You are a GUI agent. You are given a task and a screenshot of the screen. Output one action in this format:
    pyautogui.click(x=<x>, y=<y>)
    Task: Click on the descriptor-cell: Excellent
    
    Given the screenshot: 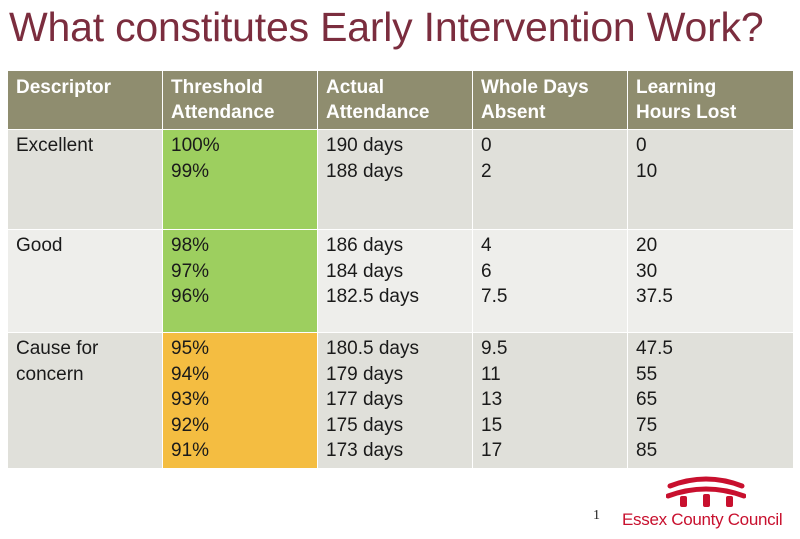 What is the action you would take?
    pyautogui.click(x=85, y=179)
    